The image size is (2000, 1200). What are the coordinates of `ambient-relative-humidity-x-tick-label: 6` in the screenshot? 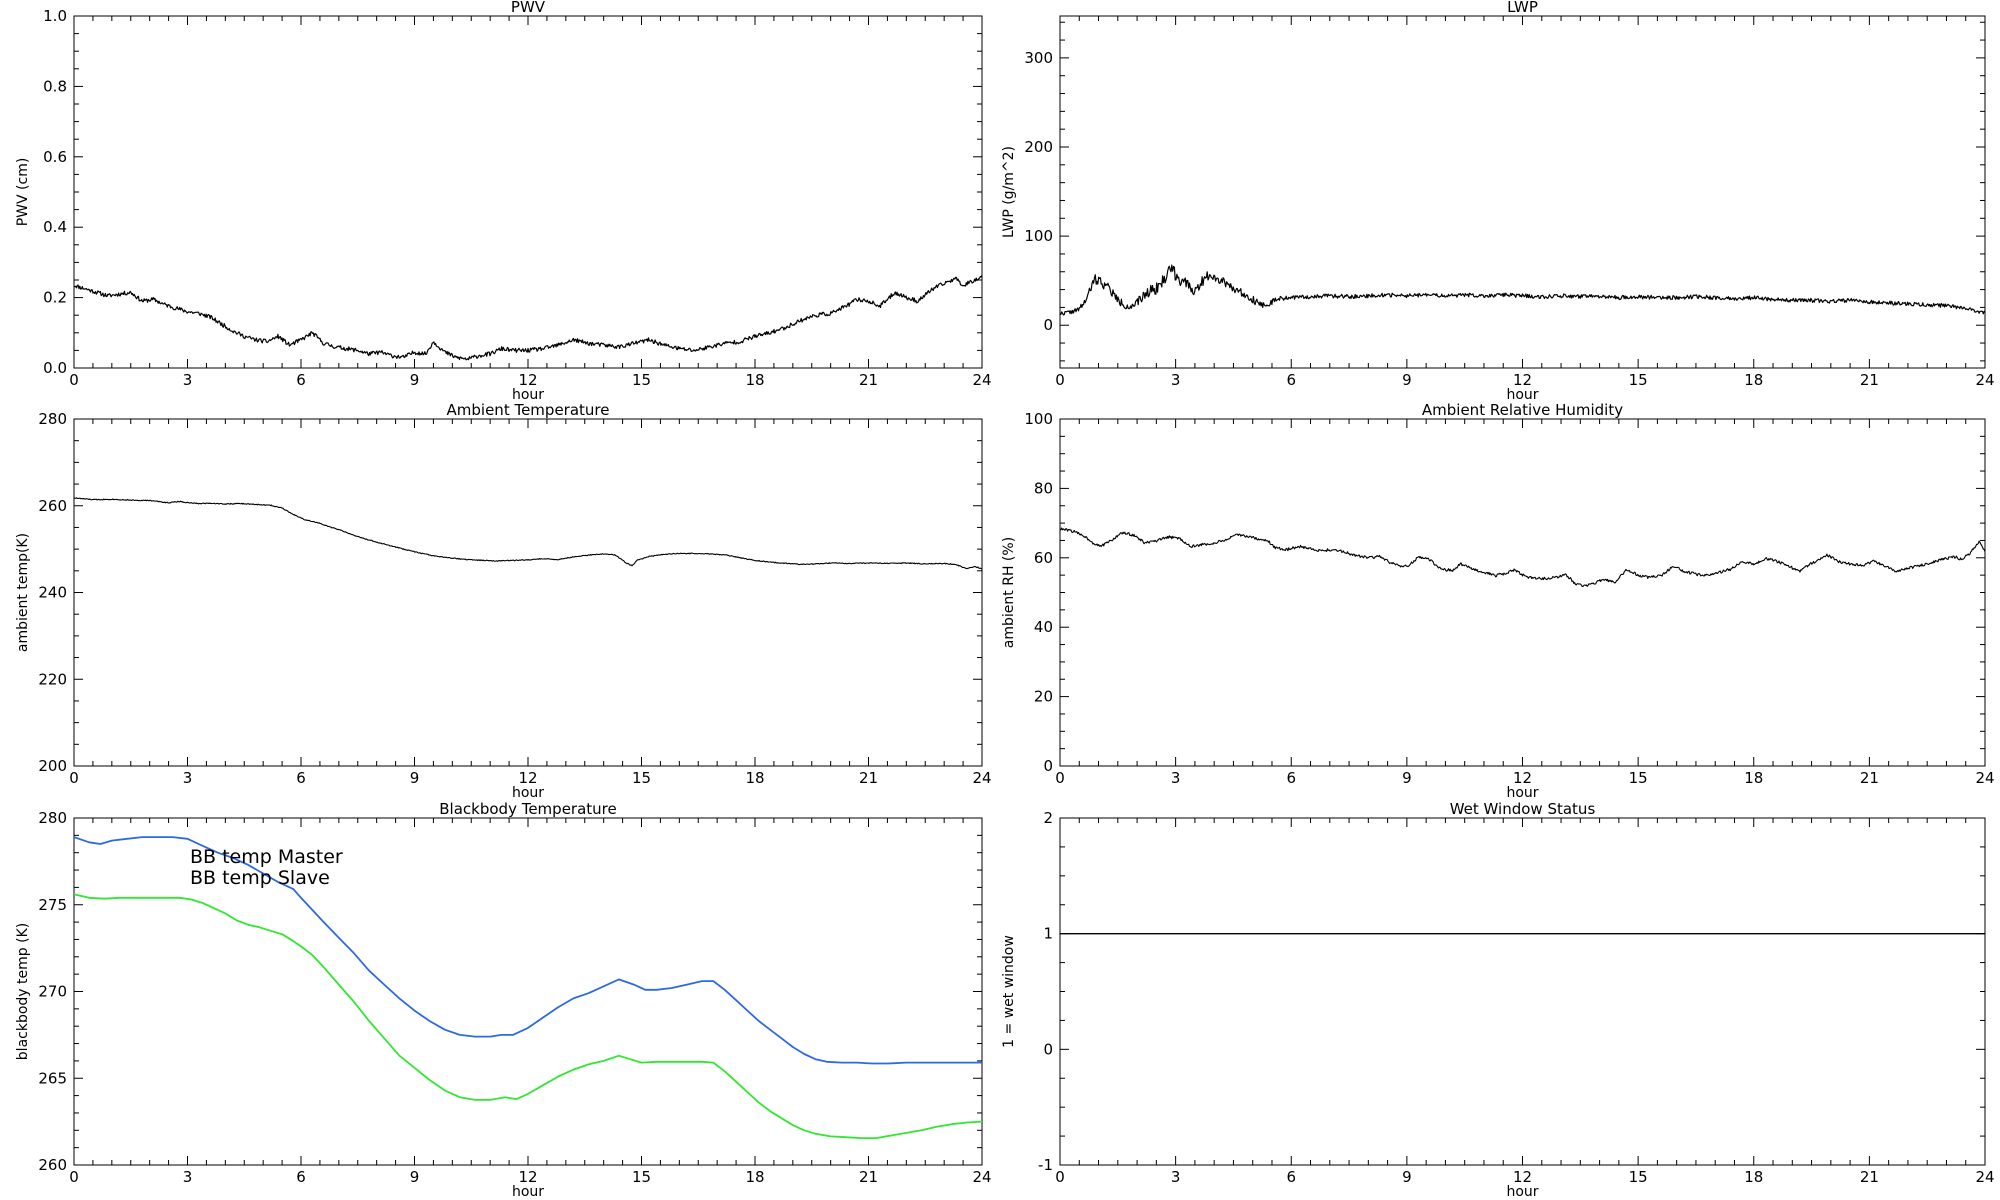 It's located at (1291, 778).